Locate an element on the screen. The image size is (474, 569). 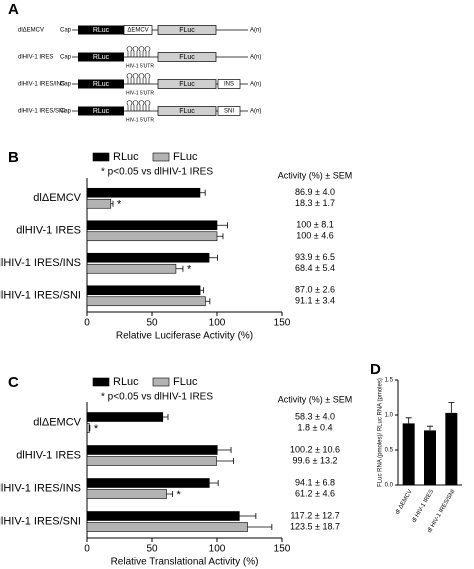
value-label: 61.2 ± 4.6 is located at coordinates (315, 493).